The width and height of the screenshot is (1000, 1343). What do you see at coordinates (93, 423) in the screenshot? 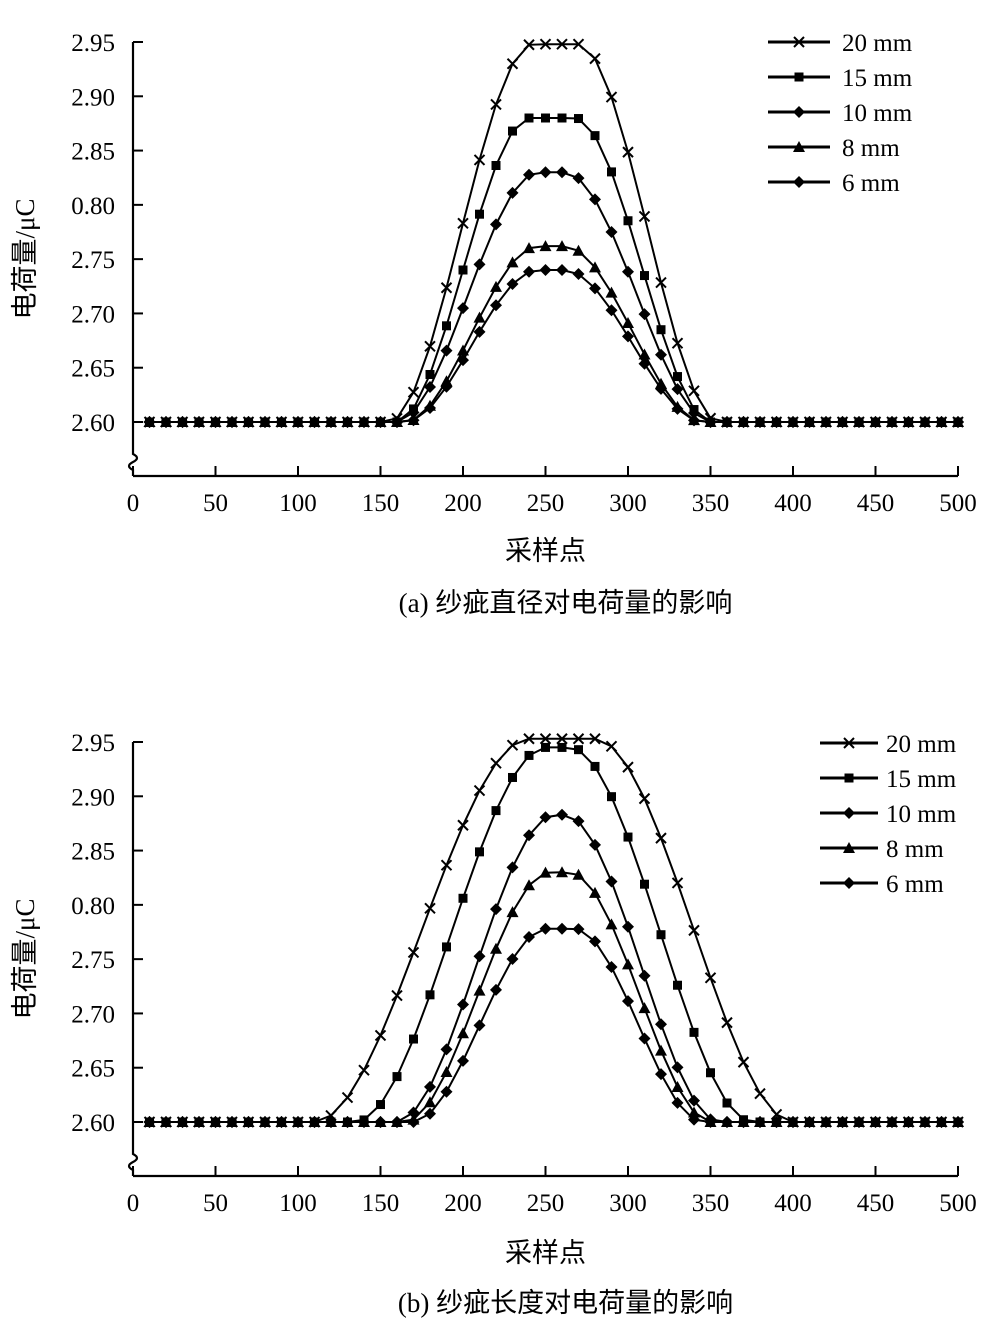
I see `y-tick-label: 2.60` at bounding box center [93, 423].